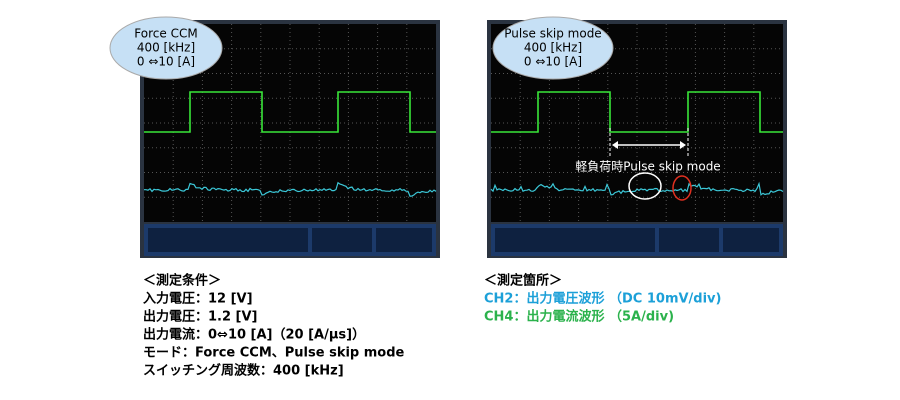  I want to click on condition: 出力電圧：1.2 [V], so click(200, 317).